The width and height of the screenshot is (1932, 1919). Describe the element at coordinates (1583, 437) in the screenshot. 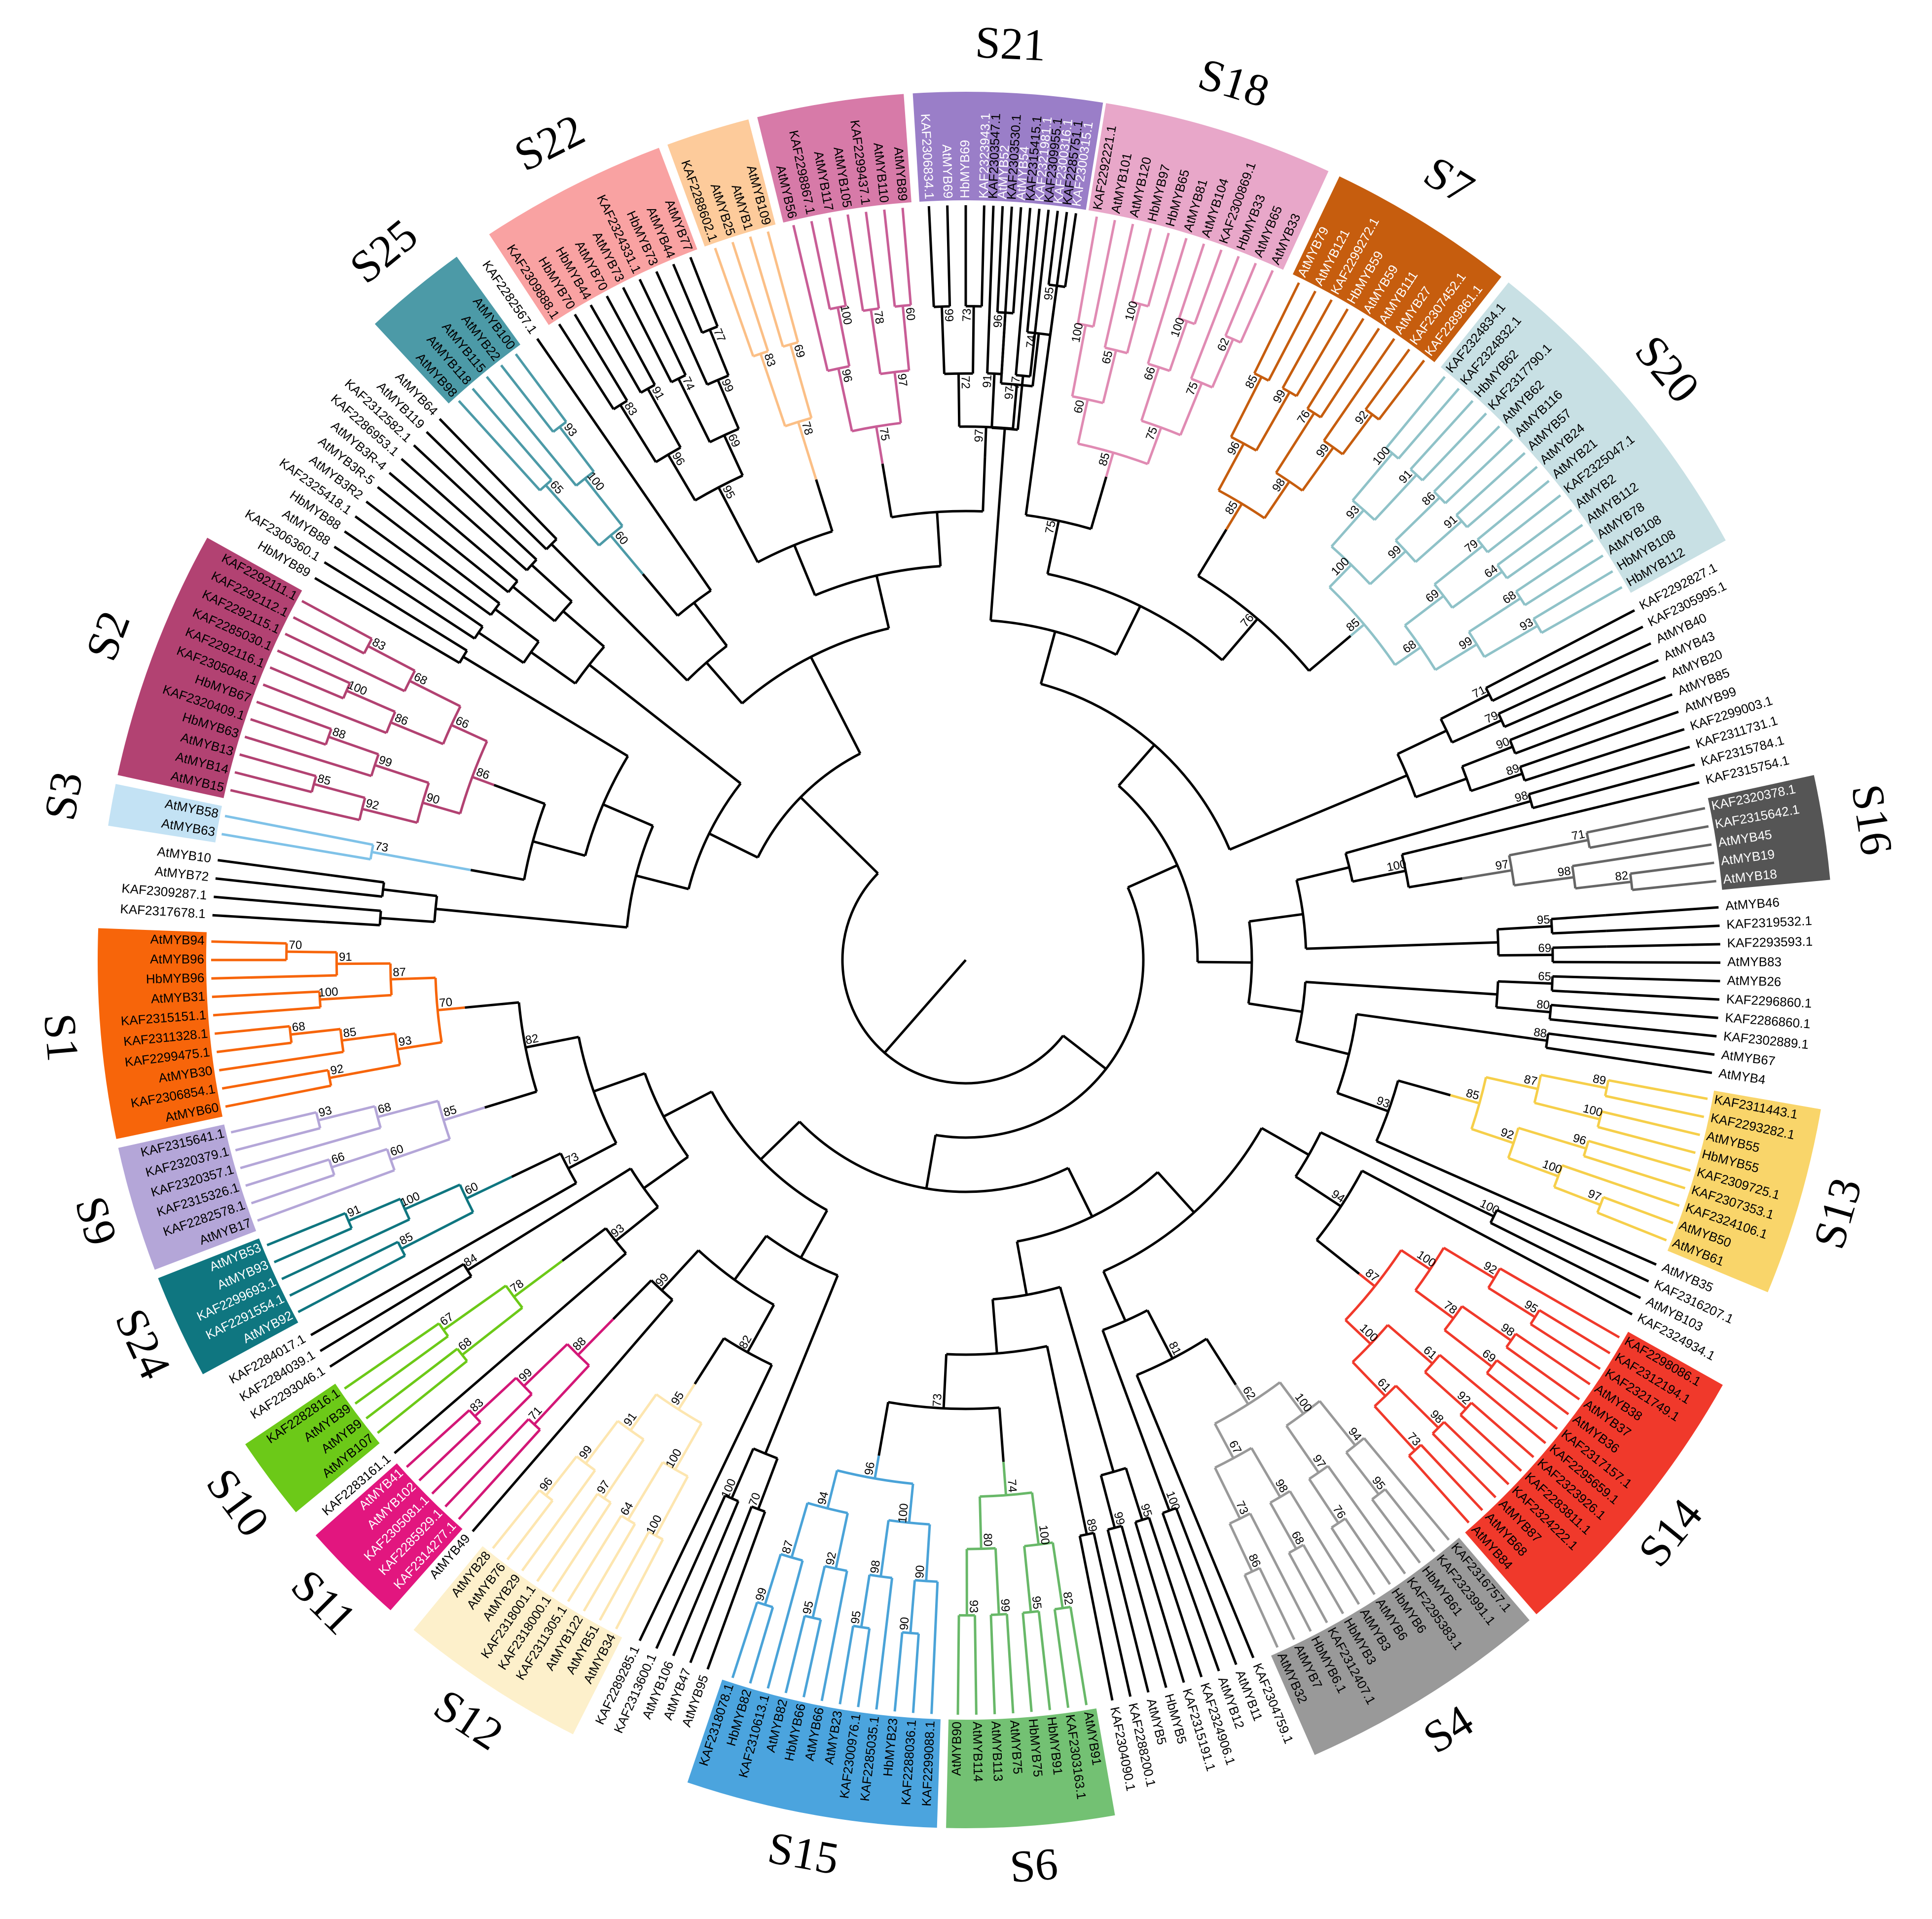

I see `band-s20` at that location.